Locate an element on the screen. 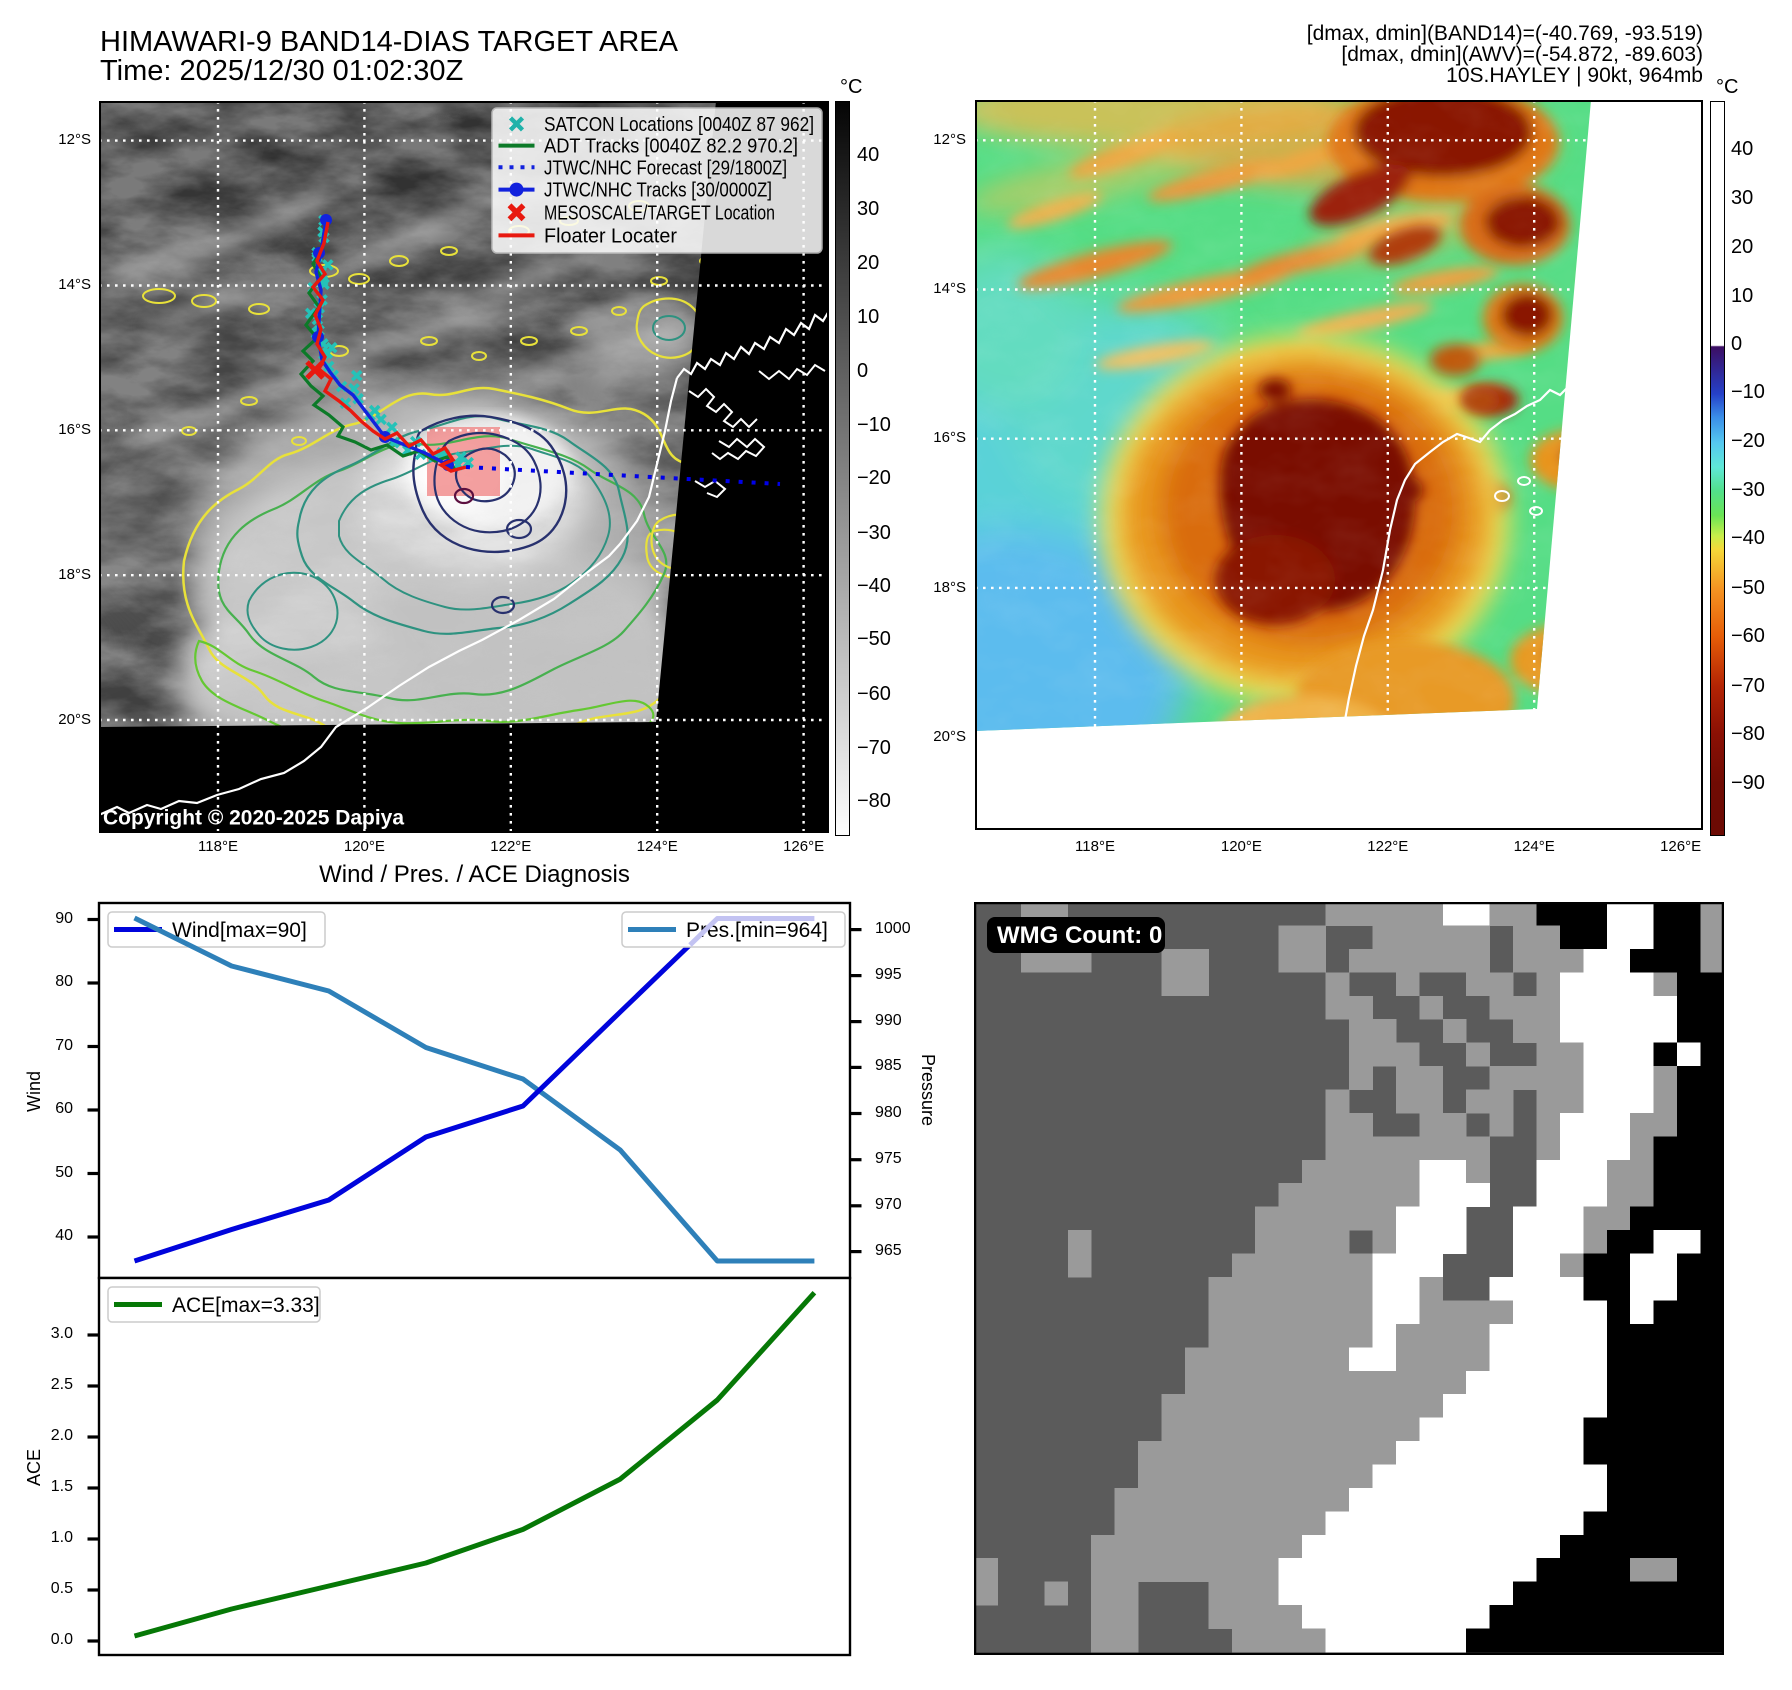 The height and width of the screenshot is (1690, 1792). svg-text: Copyright © 2020-2025 Dapiya is located at coordinates (253, 818).